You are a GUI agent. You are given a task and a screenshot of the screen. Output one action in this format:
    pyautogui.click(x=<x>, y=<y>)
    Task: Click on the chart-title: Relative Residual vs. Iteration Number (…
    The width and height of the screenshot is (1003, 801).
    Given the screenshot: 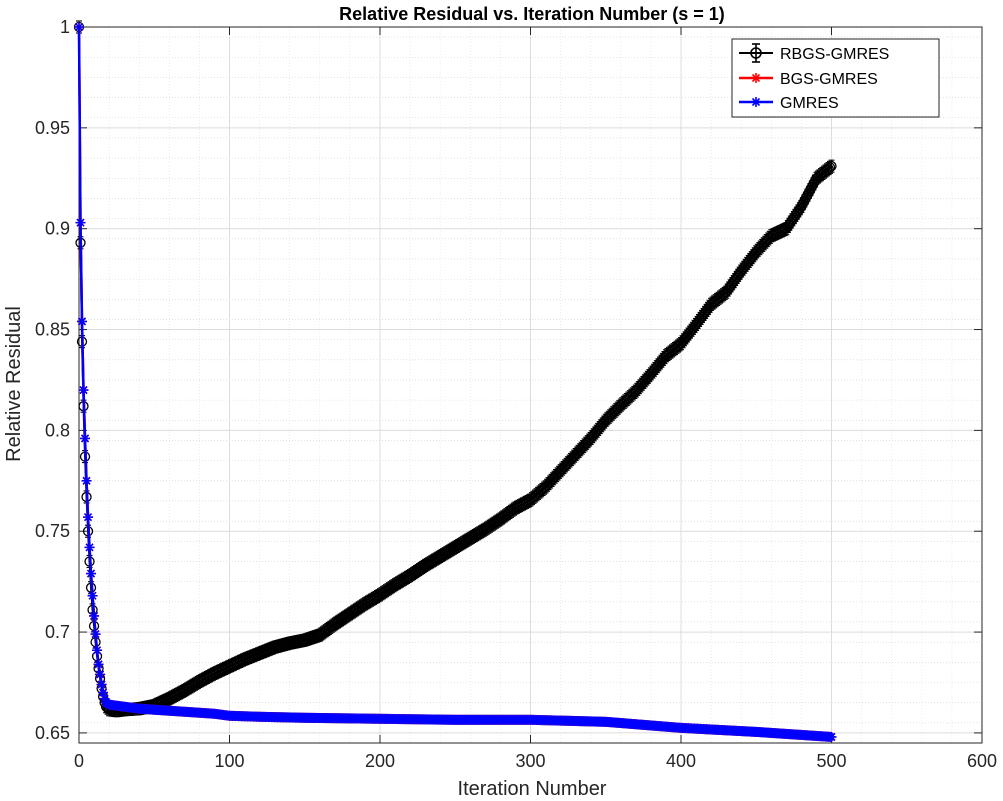 What is the action you would take?
    pyautogui.click(x=532, y=14)
    